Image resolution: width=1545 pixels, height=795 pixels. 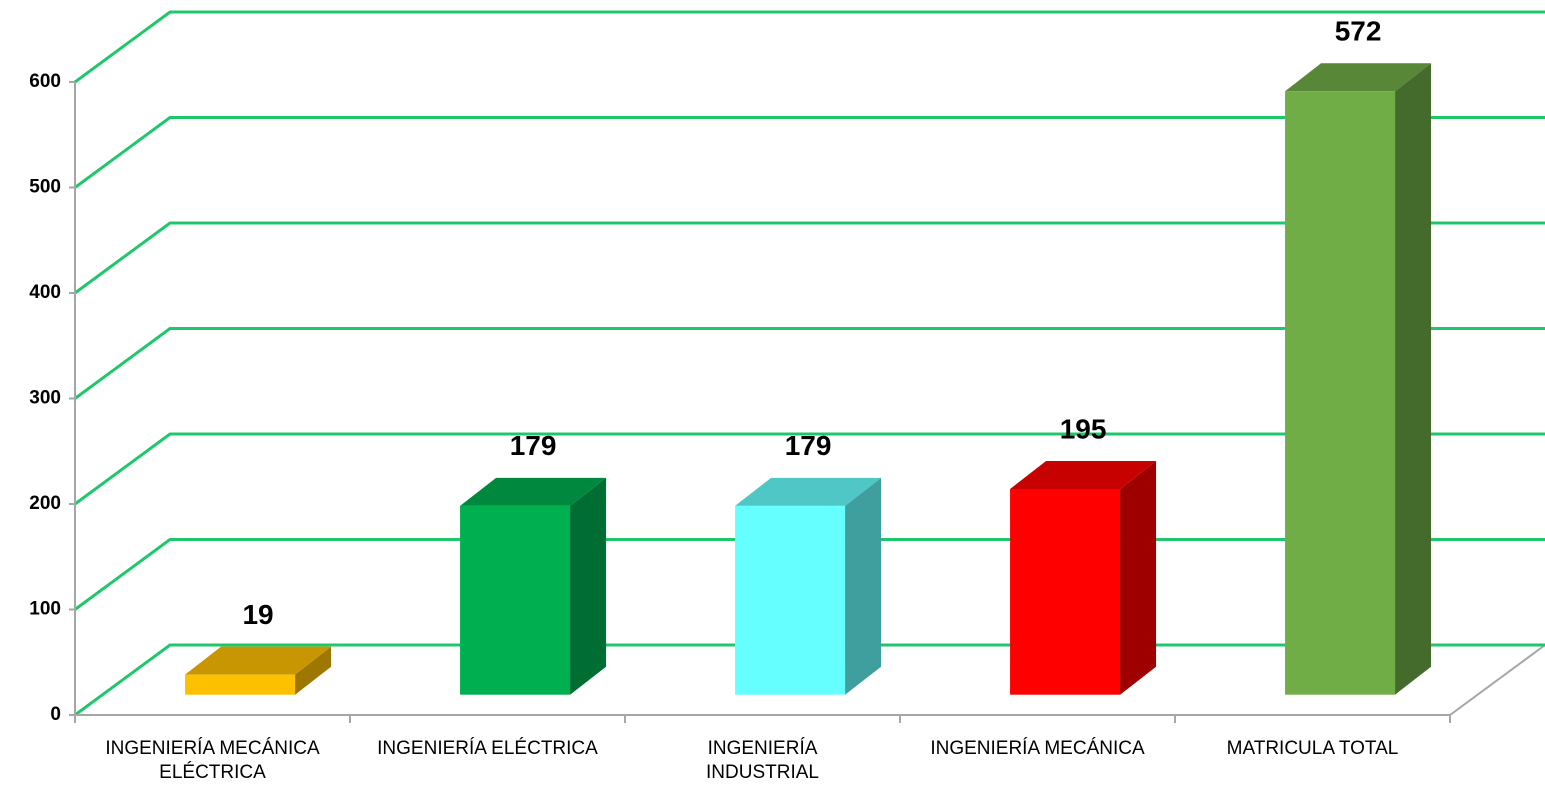 What do you see at coordinates (257, 614) in the screenshot?
I see `value-label: 19` at bounding box center [257, 614].